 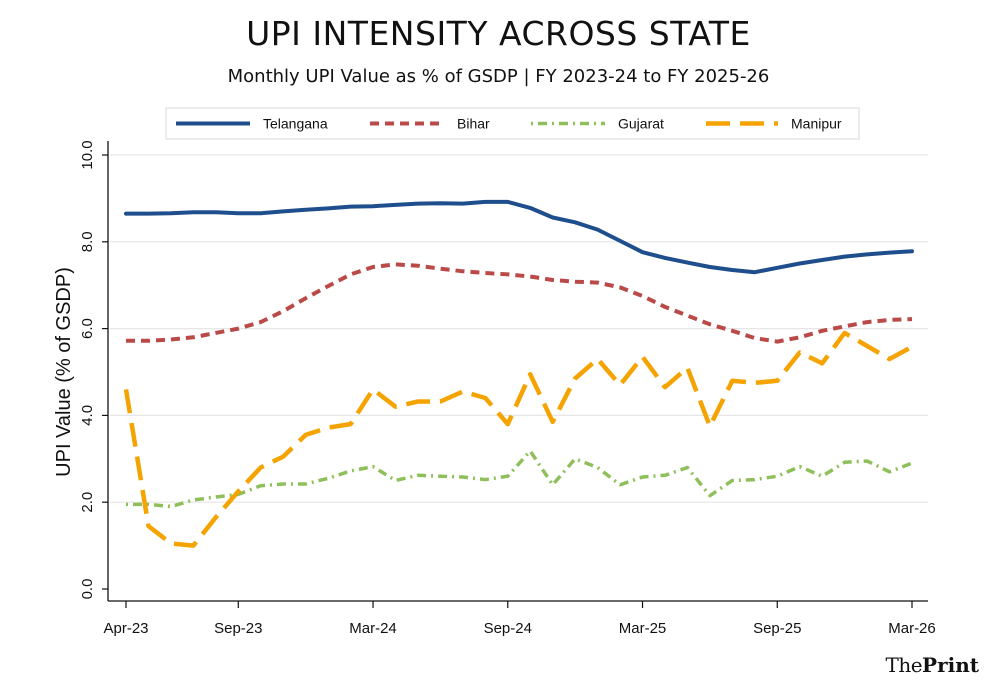 What do you see at coordinates (904, 665) in the screenshot?
I see `brand-the: The` at bounding box center [904, 665].